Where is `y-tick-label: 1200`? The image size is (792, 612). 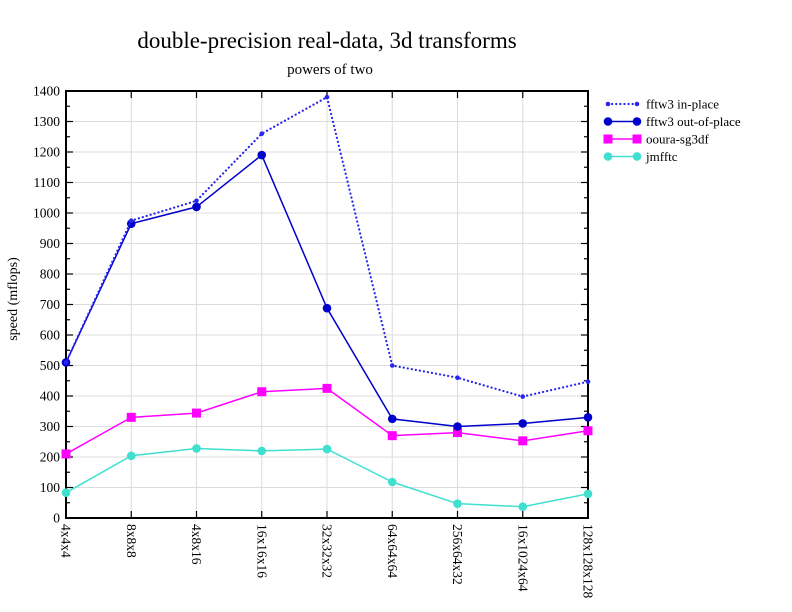 y-tick-label: 1200 is located at coordinates (46, 152).